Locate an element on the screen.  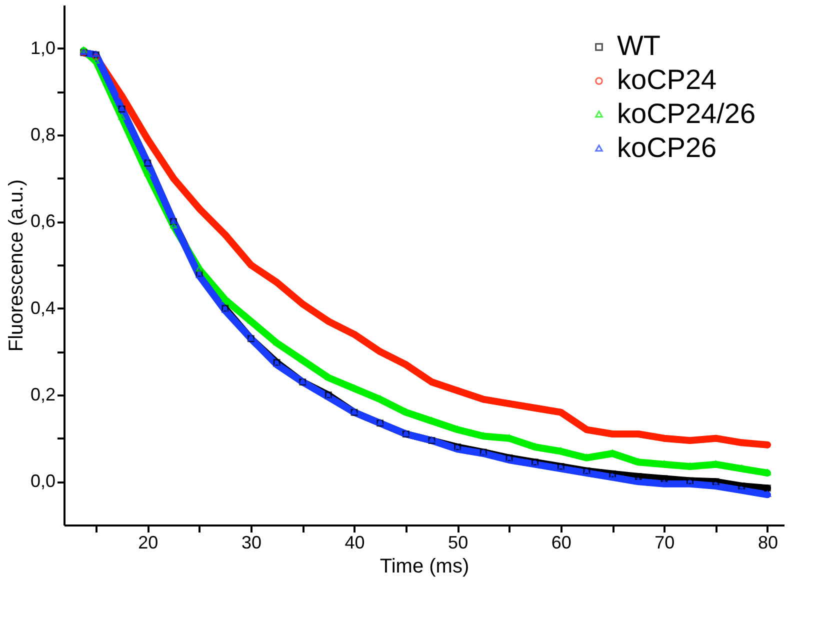
y-tick-label: 1,0 is located at coordinates (43, 48).